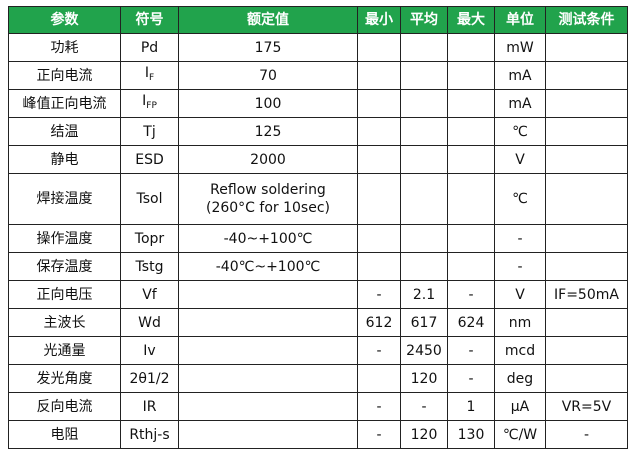 The width and height of the screenshot is (636, 449). What do you see at coordinates (586, 294) in the screenshot?
I see `cell-cond: IF=50mA` at bounding box center [586, 294].